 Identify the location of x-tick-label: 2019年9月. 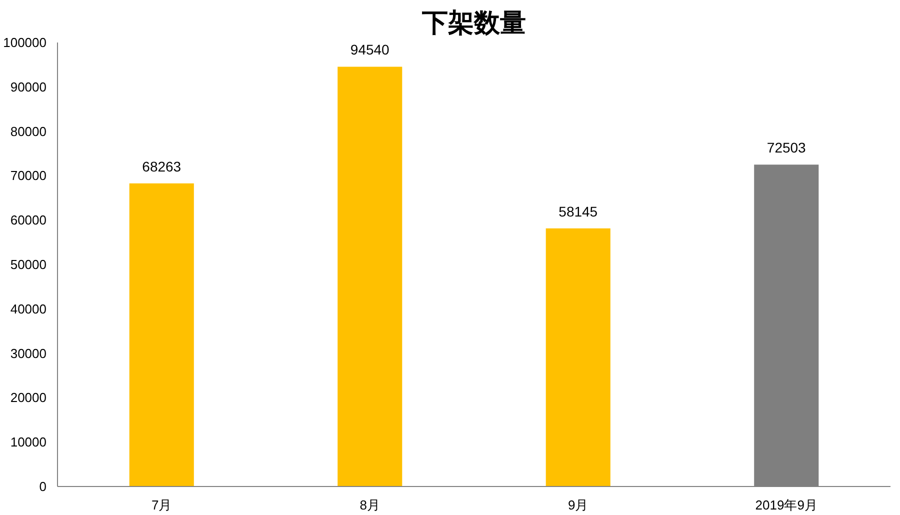
(786, 505).